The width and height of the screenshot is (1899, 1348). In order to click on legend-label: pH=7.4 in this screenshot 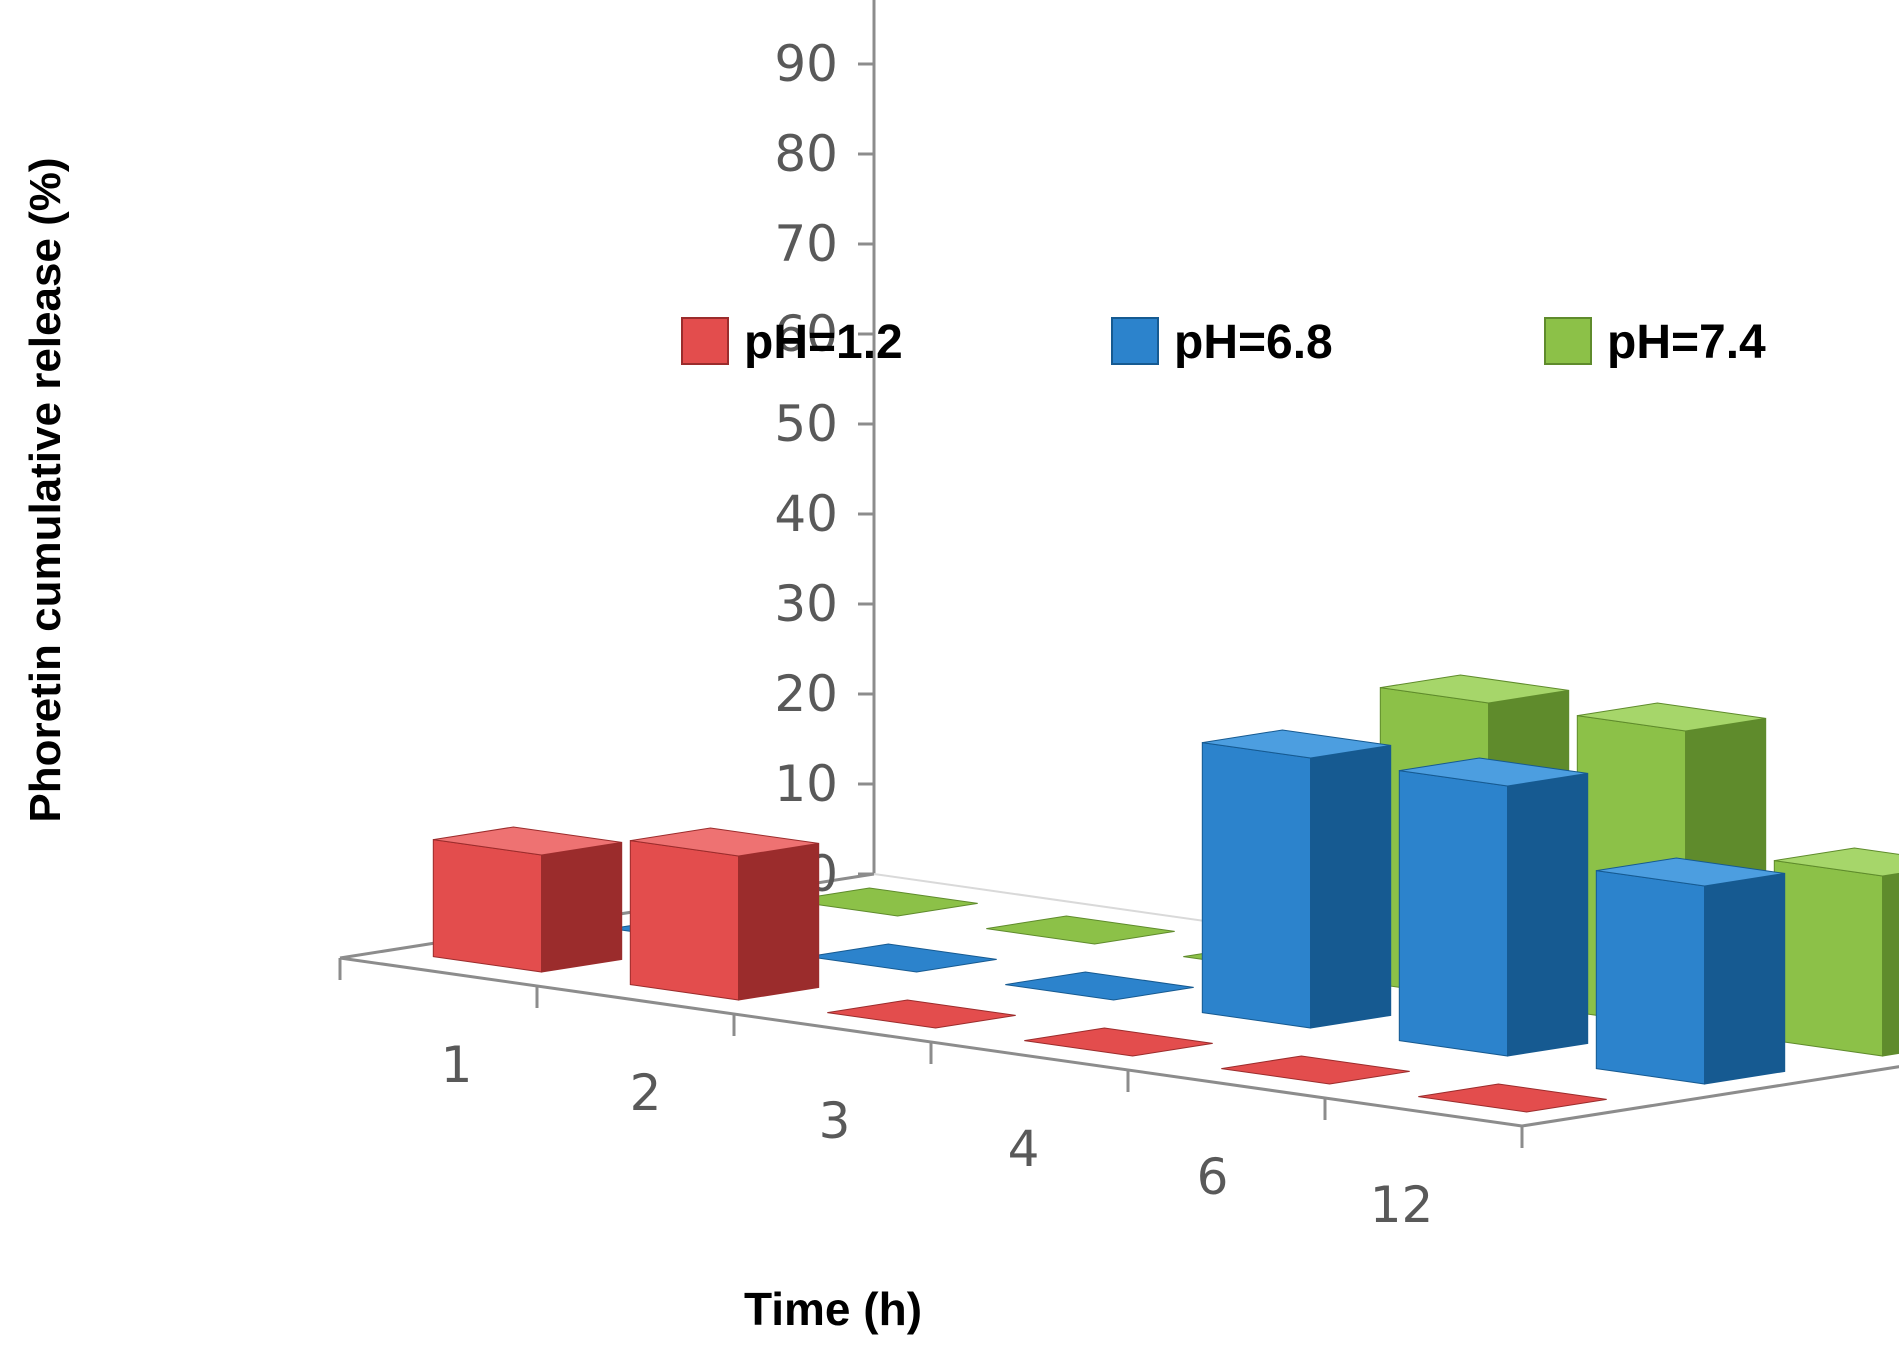, I will do `click(1686, 342)`.